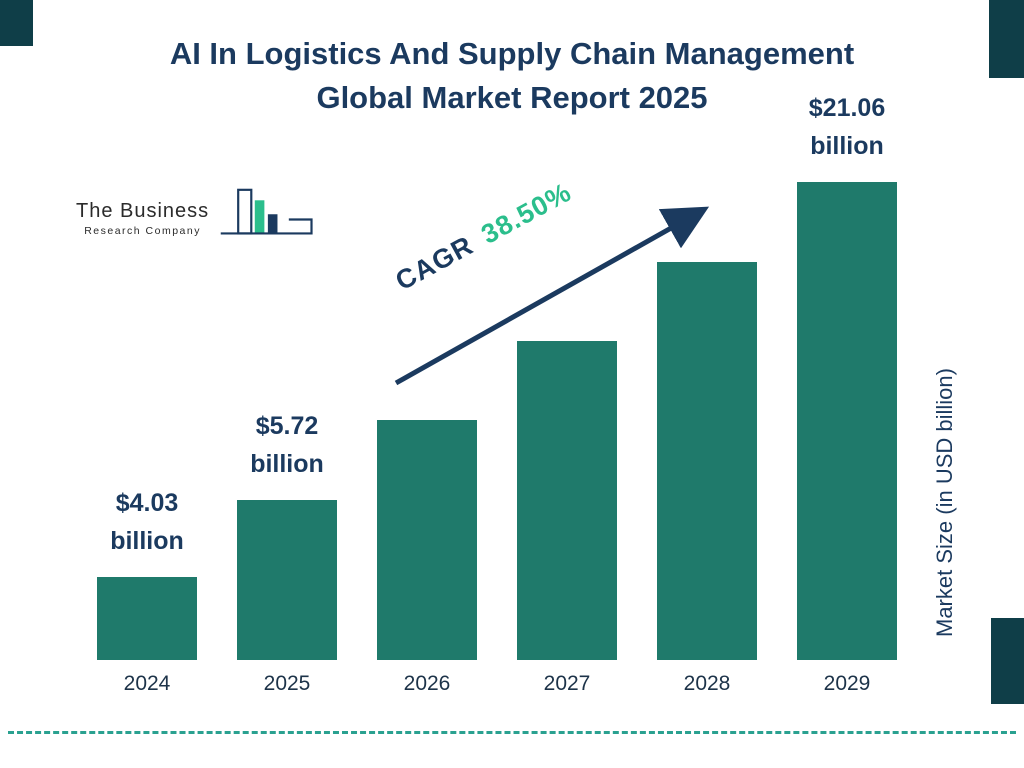 This screenshot has width=1024, height=768. I want to click on x-tick-label-2026: 2026, so click(427, 683).